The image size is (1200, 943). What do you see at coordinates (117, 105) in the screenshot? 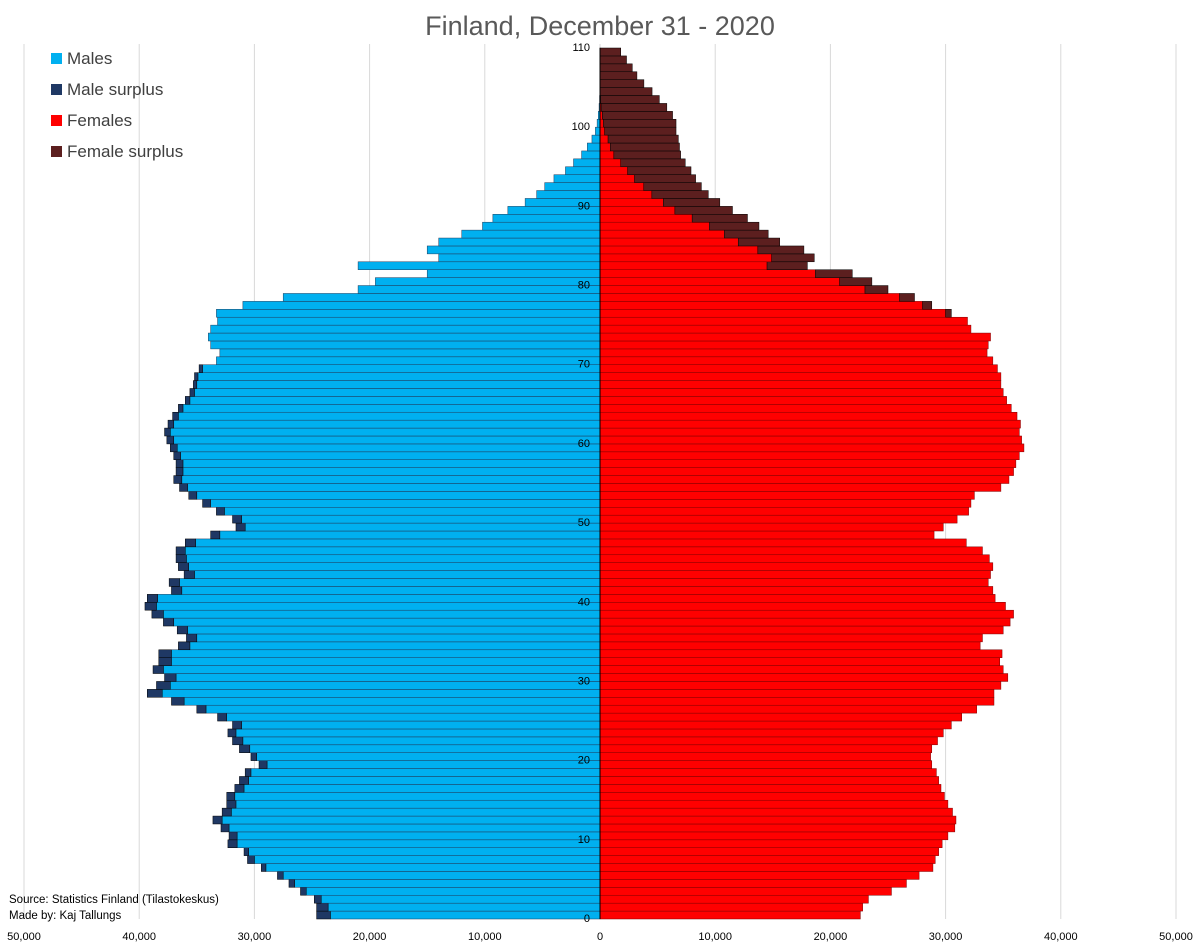
I see `legend: Males Male surplus Females Female surplus` at bounding box center [117, 105].